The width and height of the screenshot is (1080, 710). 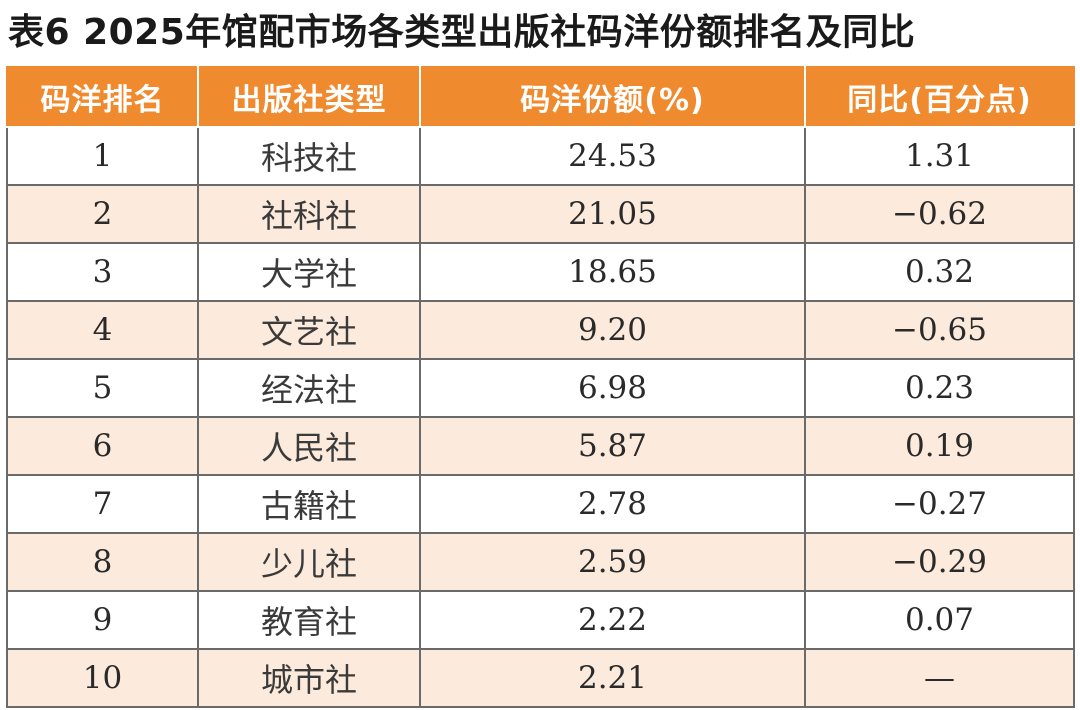 What do you see at coordinates (309, 562) in the screenshot?
I see `cell-type: 少儿社` at bounding box center [309, 562].